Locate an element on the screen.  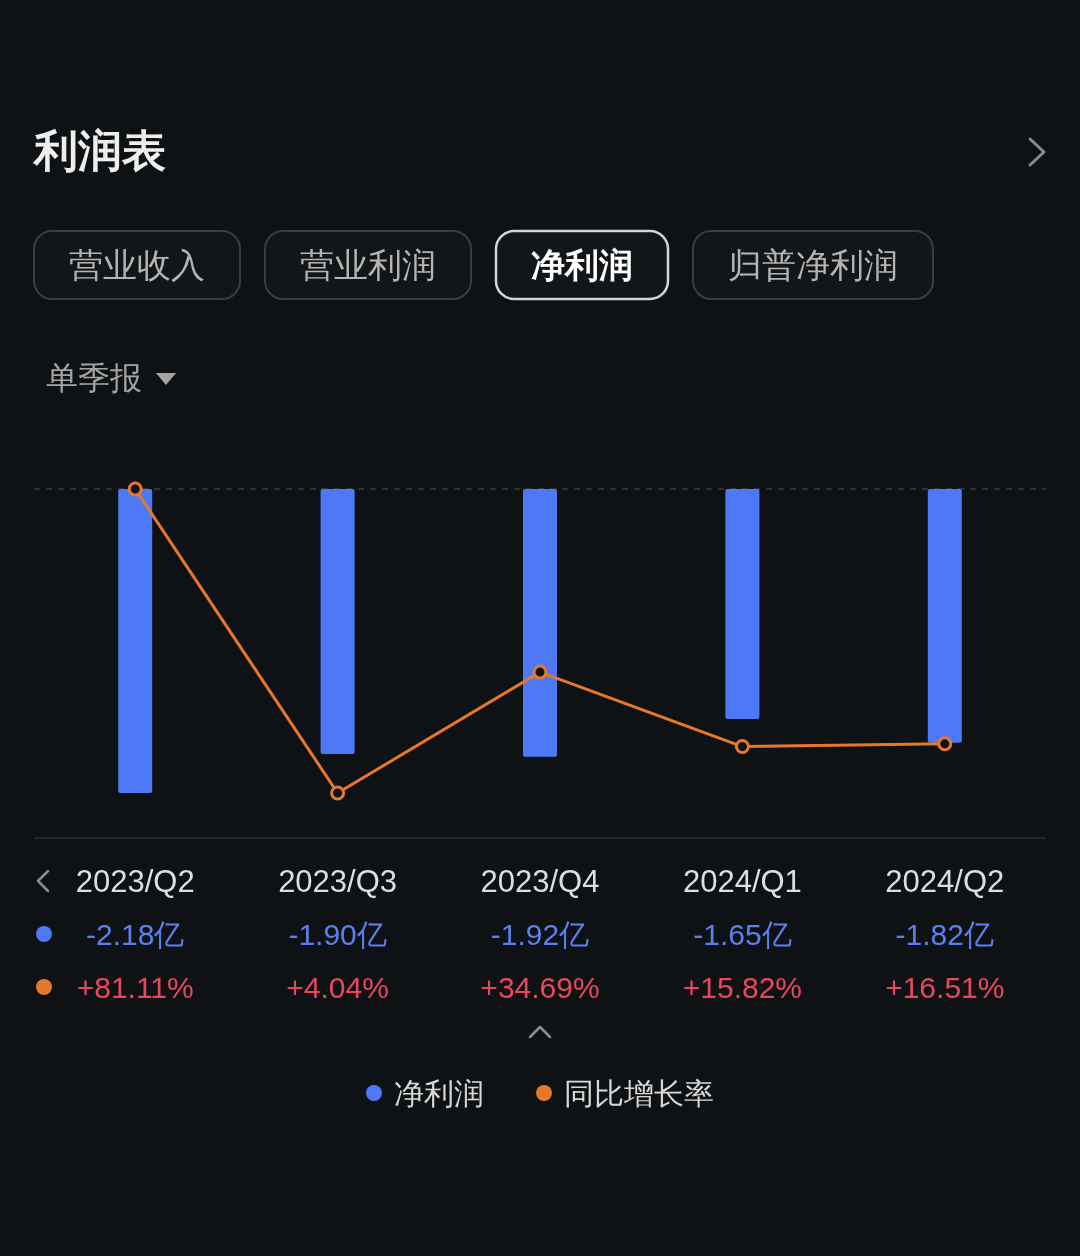
value-label: +16.51% is located at coordinates (945, 987).